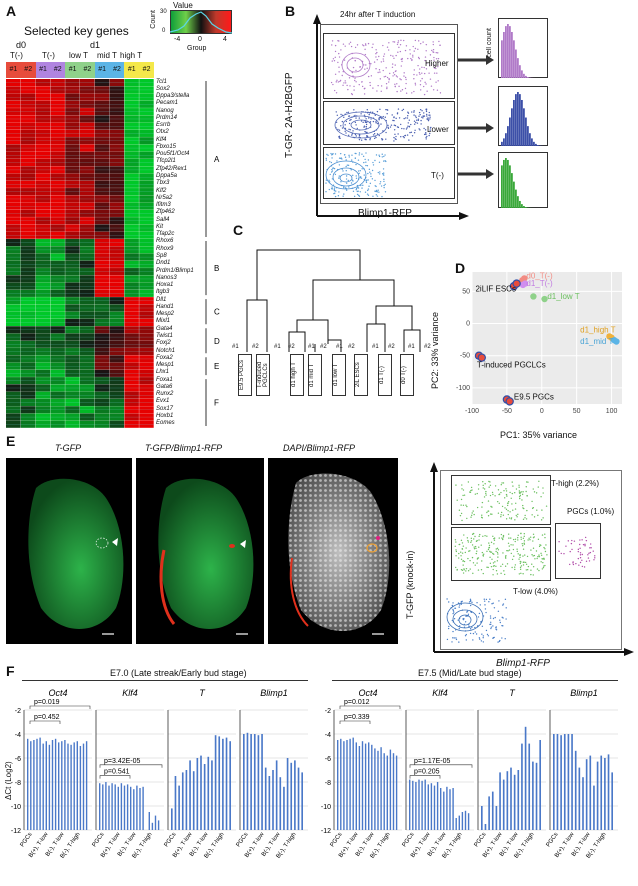  What do you see at coordinates (361, 375) in the screenshot?
I see `dendrogram-leaf: 2iL ESCs` at bounding box center [361, 375].